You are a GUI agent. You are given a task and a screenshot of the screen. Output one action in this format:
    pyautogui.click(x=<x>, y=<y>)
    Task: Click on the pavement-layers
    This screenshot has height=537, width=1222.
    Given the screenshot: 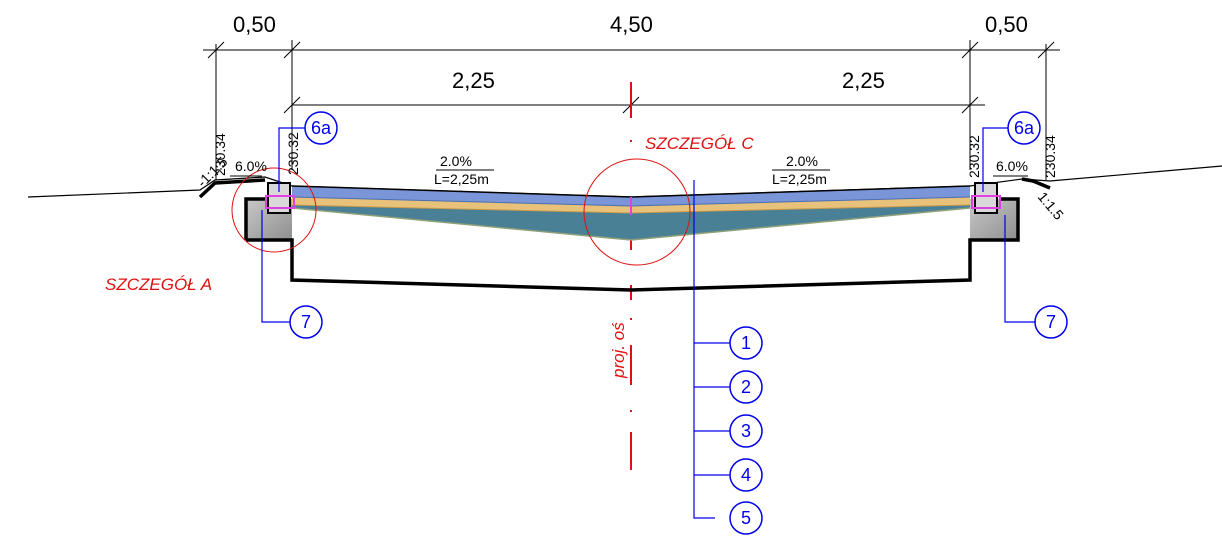 What is the action you would take?
    pyautogui.click(x=631, y=213)
    